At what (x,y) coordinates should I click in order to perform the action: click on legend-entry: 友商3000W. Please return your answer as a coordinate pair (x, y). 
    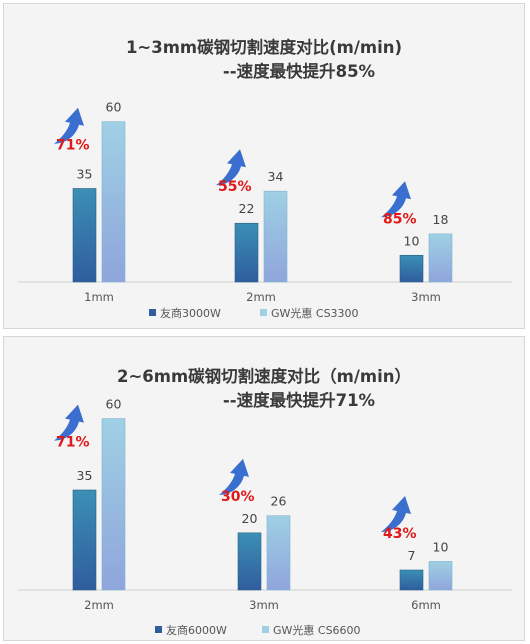
    Looking at the image, I should click on (190, 313).